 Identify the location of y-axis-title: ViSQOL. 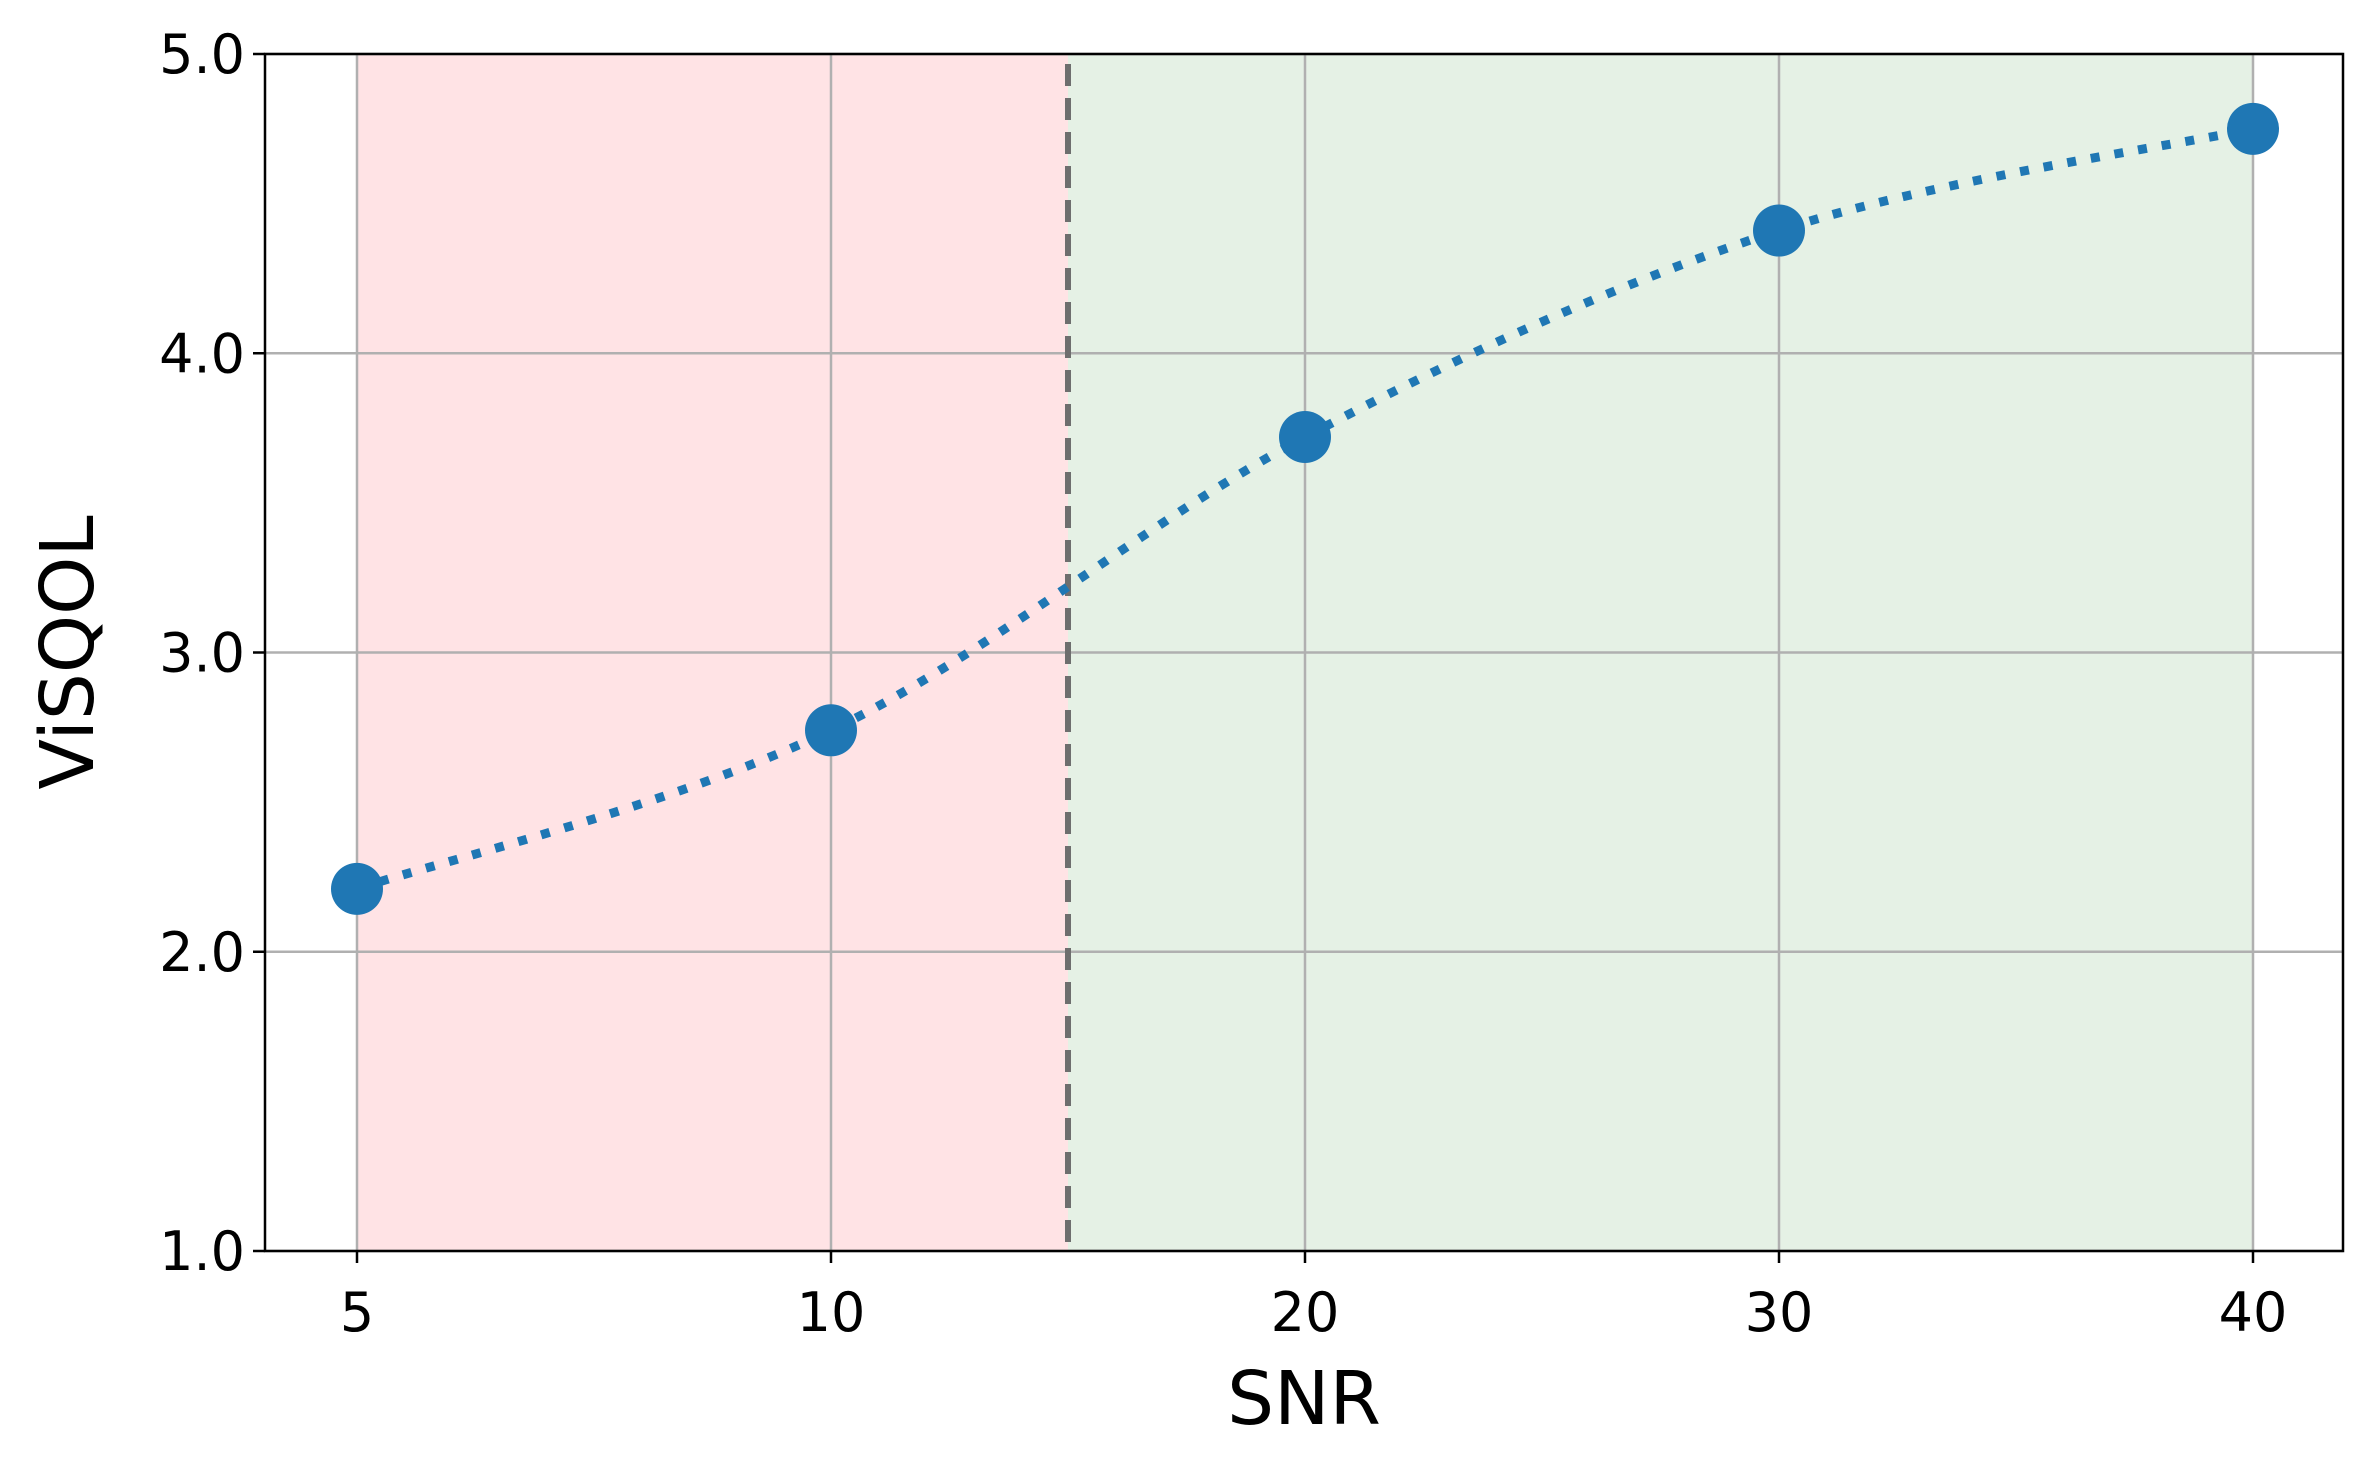
(68, 652).